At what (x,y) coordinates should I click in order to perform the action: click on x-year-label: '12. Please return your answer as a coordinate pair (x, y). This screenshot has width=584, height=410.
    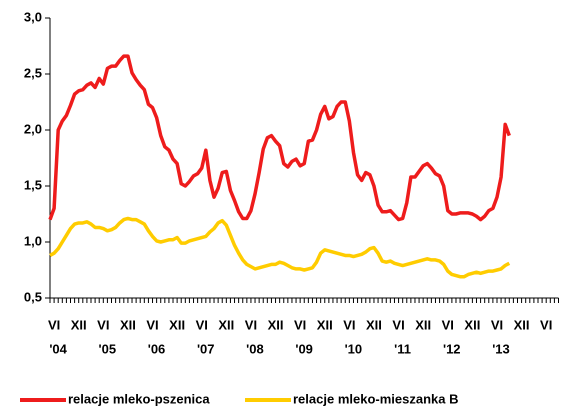
    Looking at the image, I should click on (452, 348).